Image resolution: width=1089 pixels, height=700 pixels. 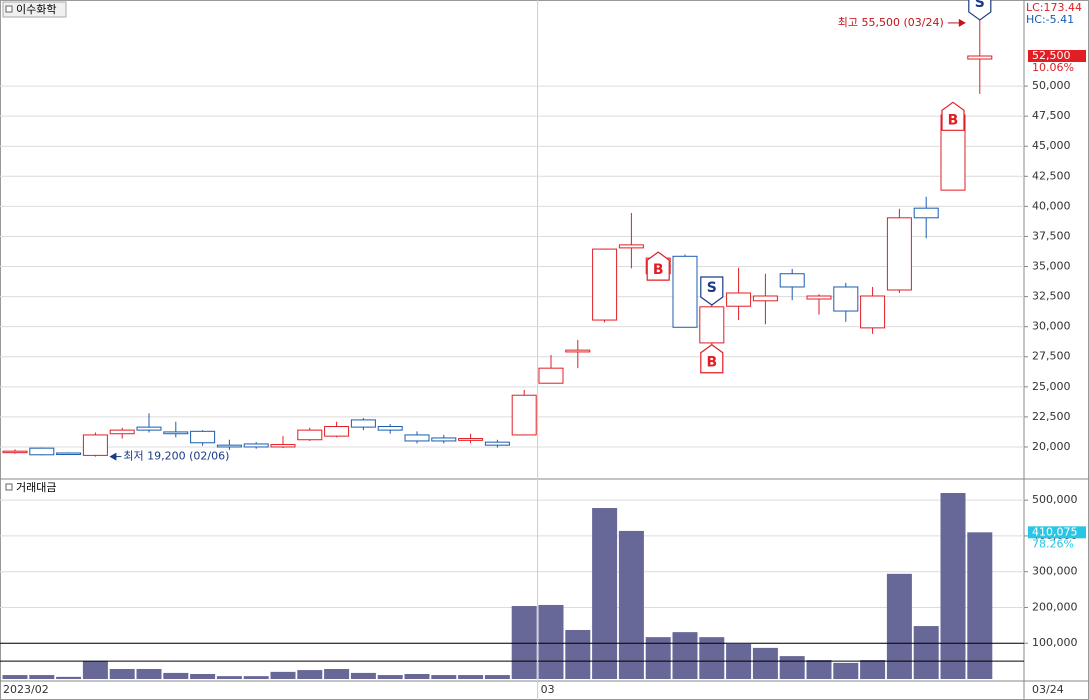 I want to click on y-tick-label: 45,000, so click(x=1051, y=145).